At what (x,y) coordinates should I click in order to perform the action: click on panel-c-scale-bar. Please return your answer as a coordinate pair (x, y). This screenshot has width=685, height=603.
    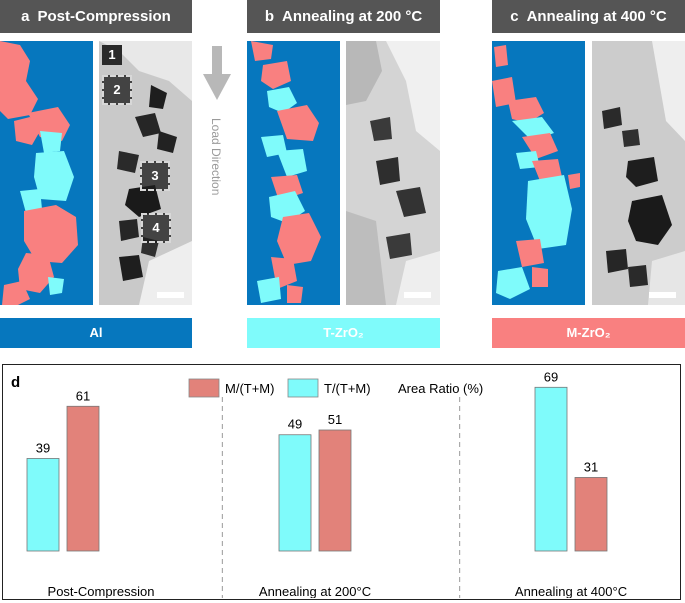
    Looking at the image, I should click on (662, 295).